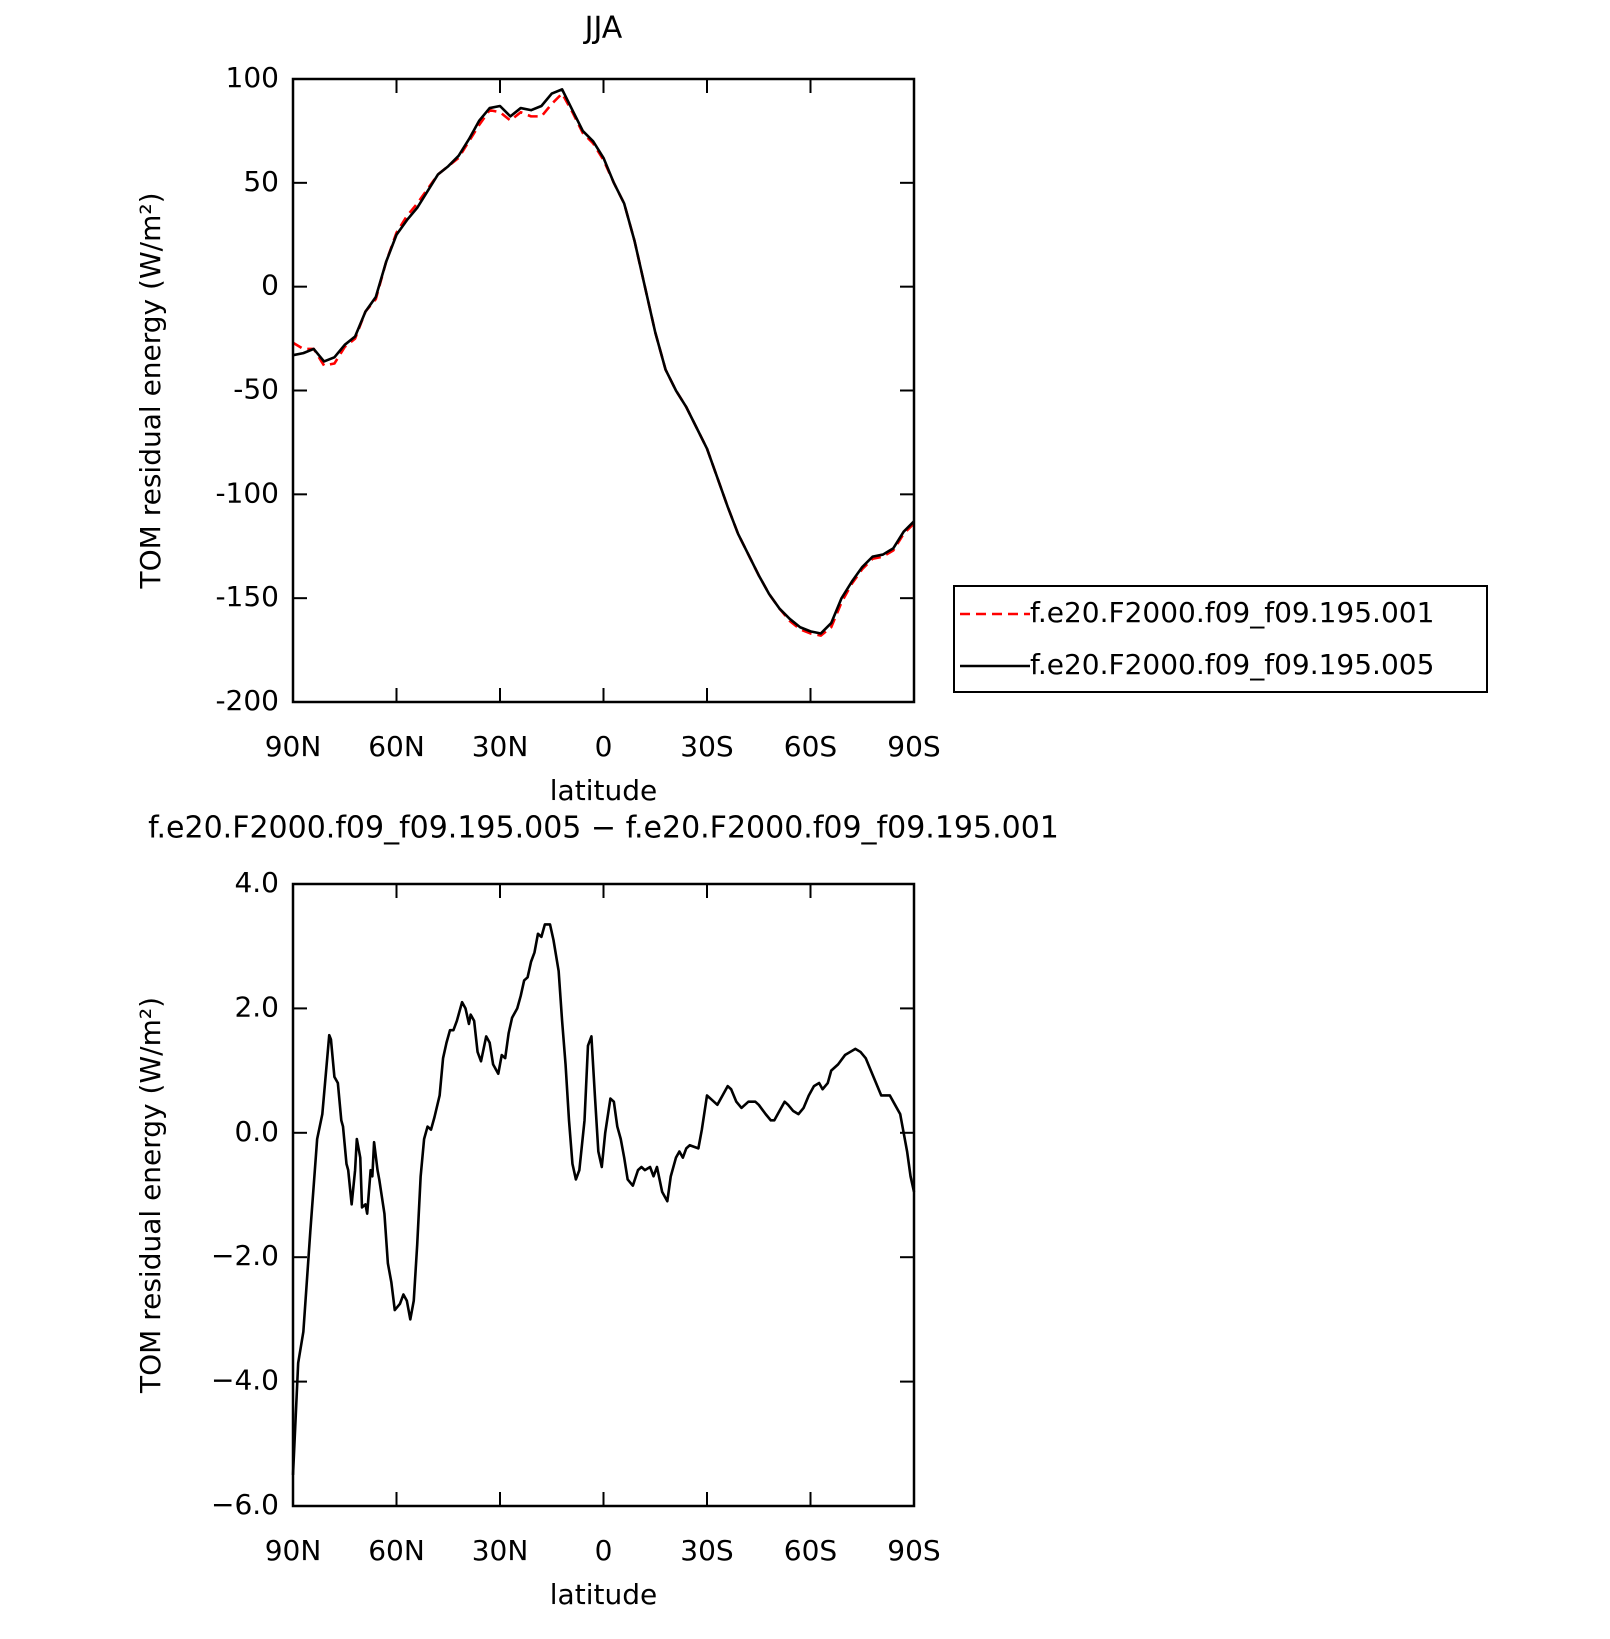  I want to click on y-tick-label: 2.0, so click(256, 1006).